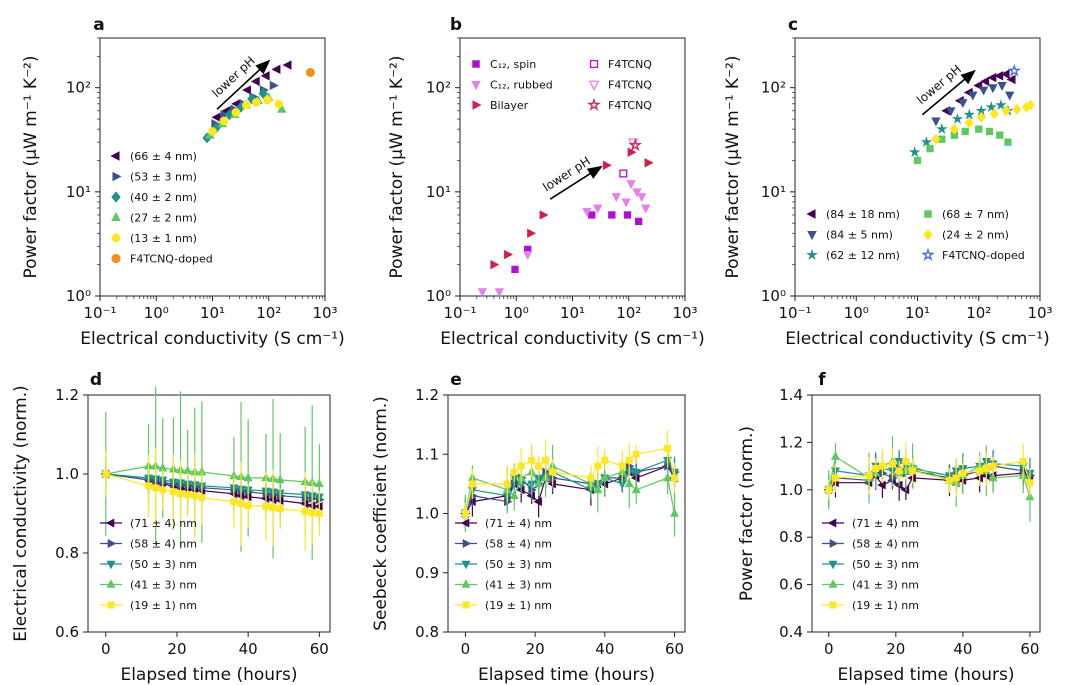  Describe the element at coordinates (604, 649) in the screenshot. I see `x-tick-label: 40` at that location.